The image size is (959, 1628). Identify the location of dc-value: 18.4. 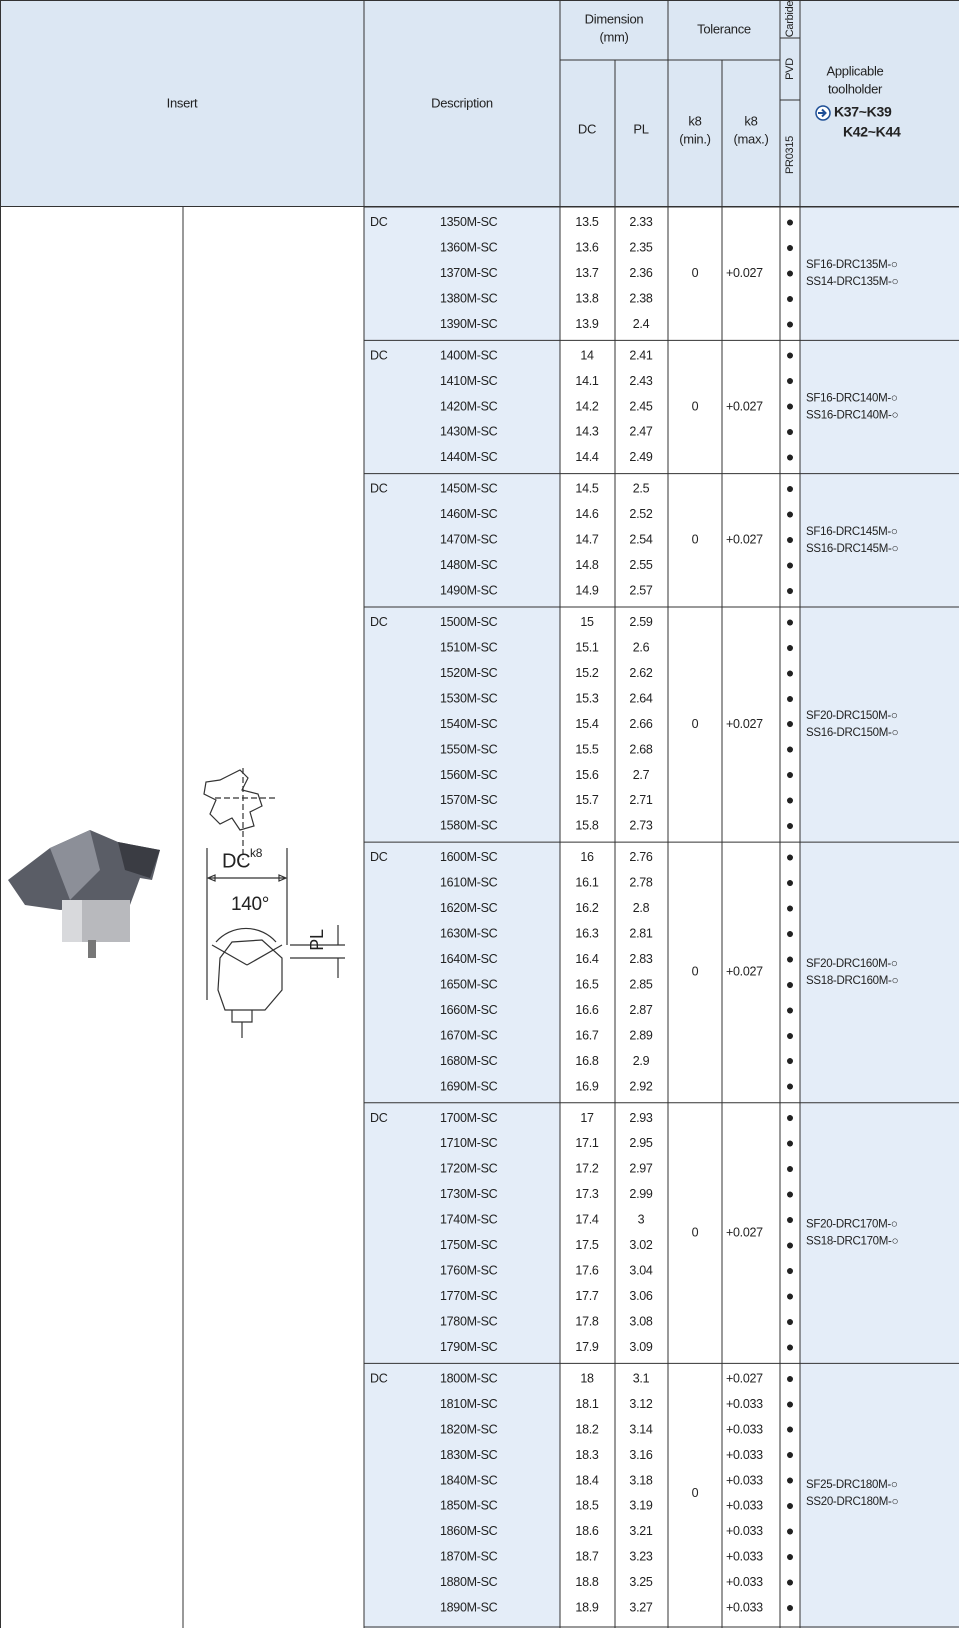
(586, 1480).